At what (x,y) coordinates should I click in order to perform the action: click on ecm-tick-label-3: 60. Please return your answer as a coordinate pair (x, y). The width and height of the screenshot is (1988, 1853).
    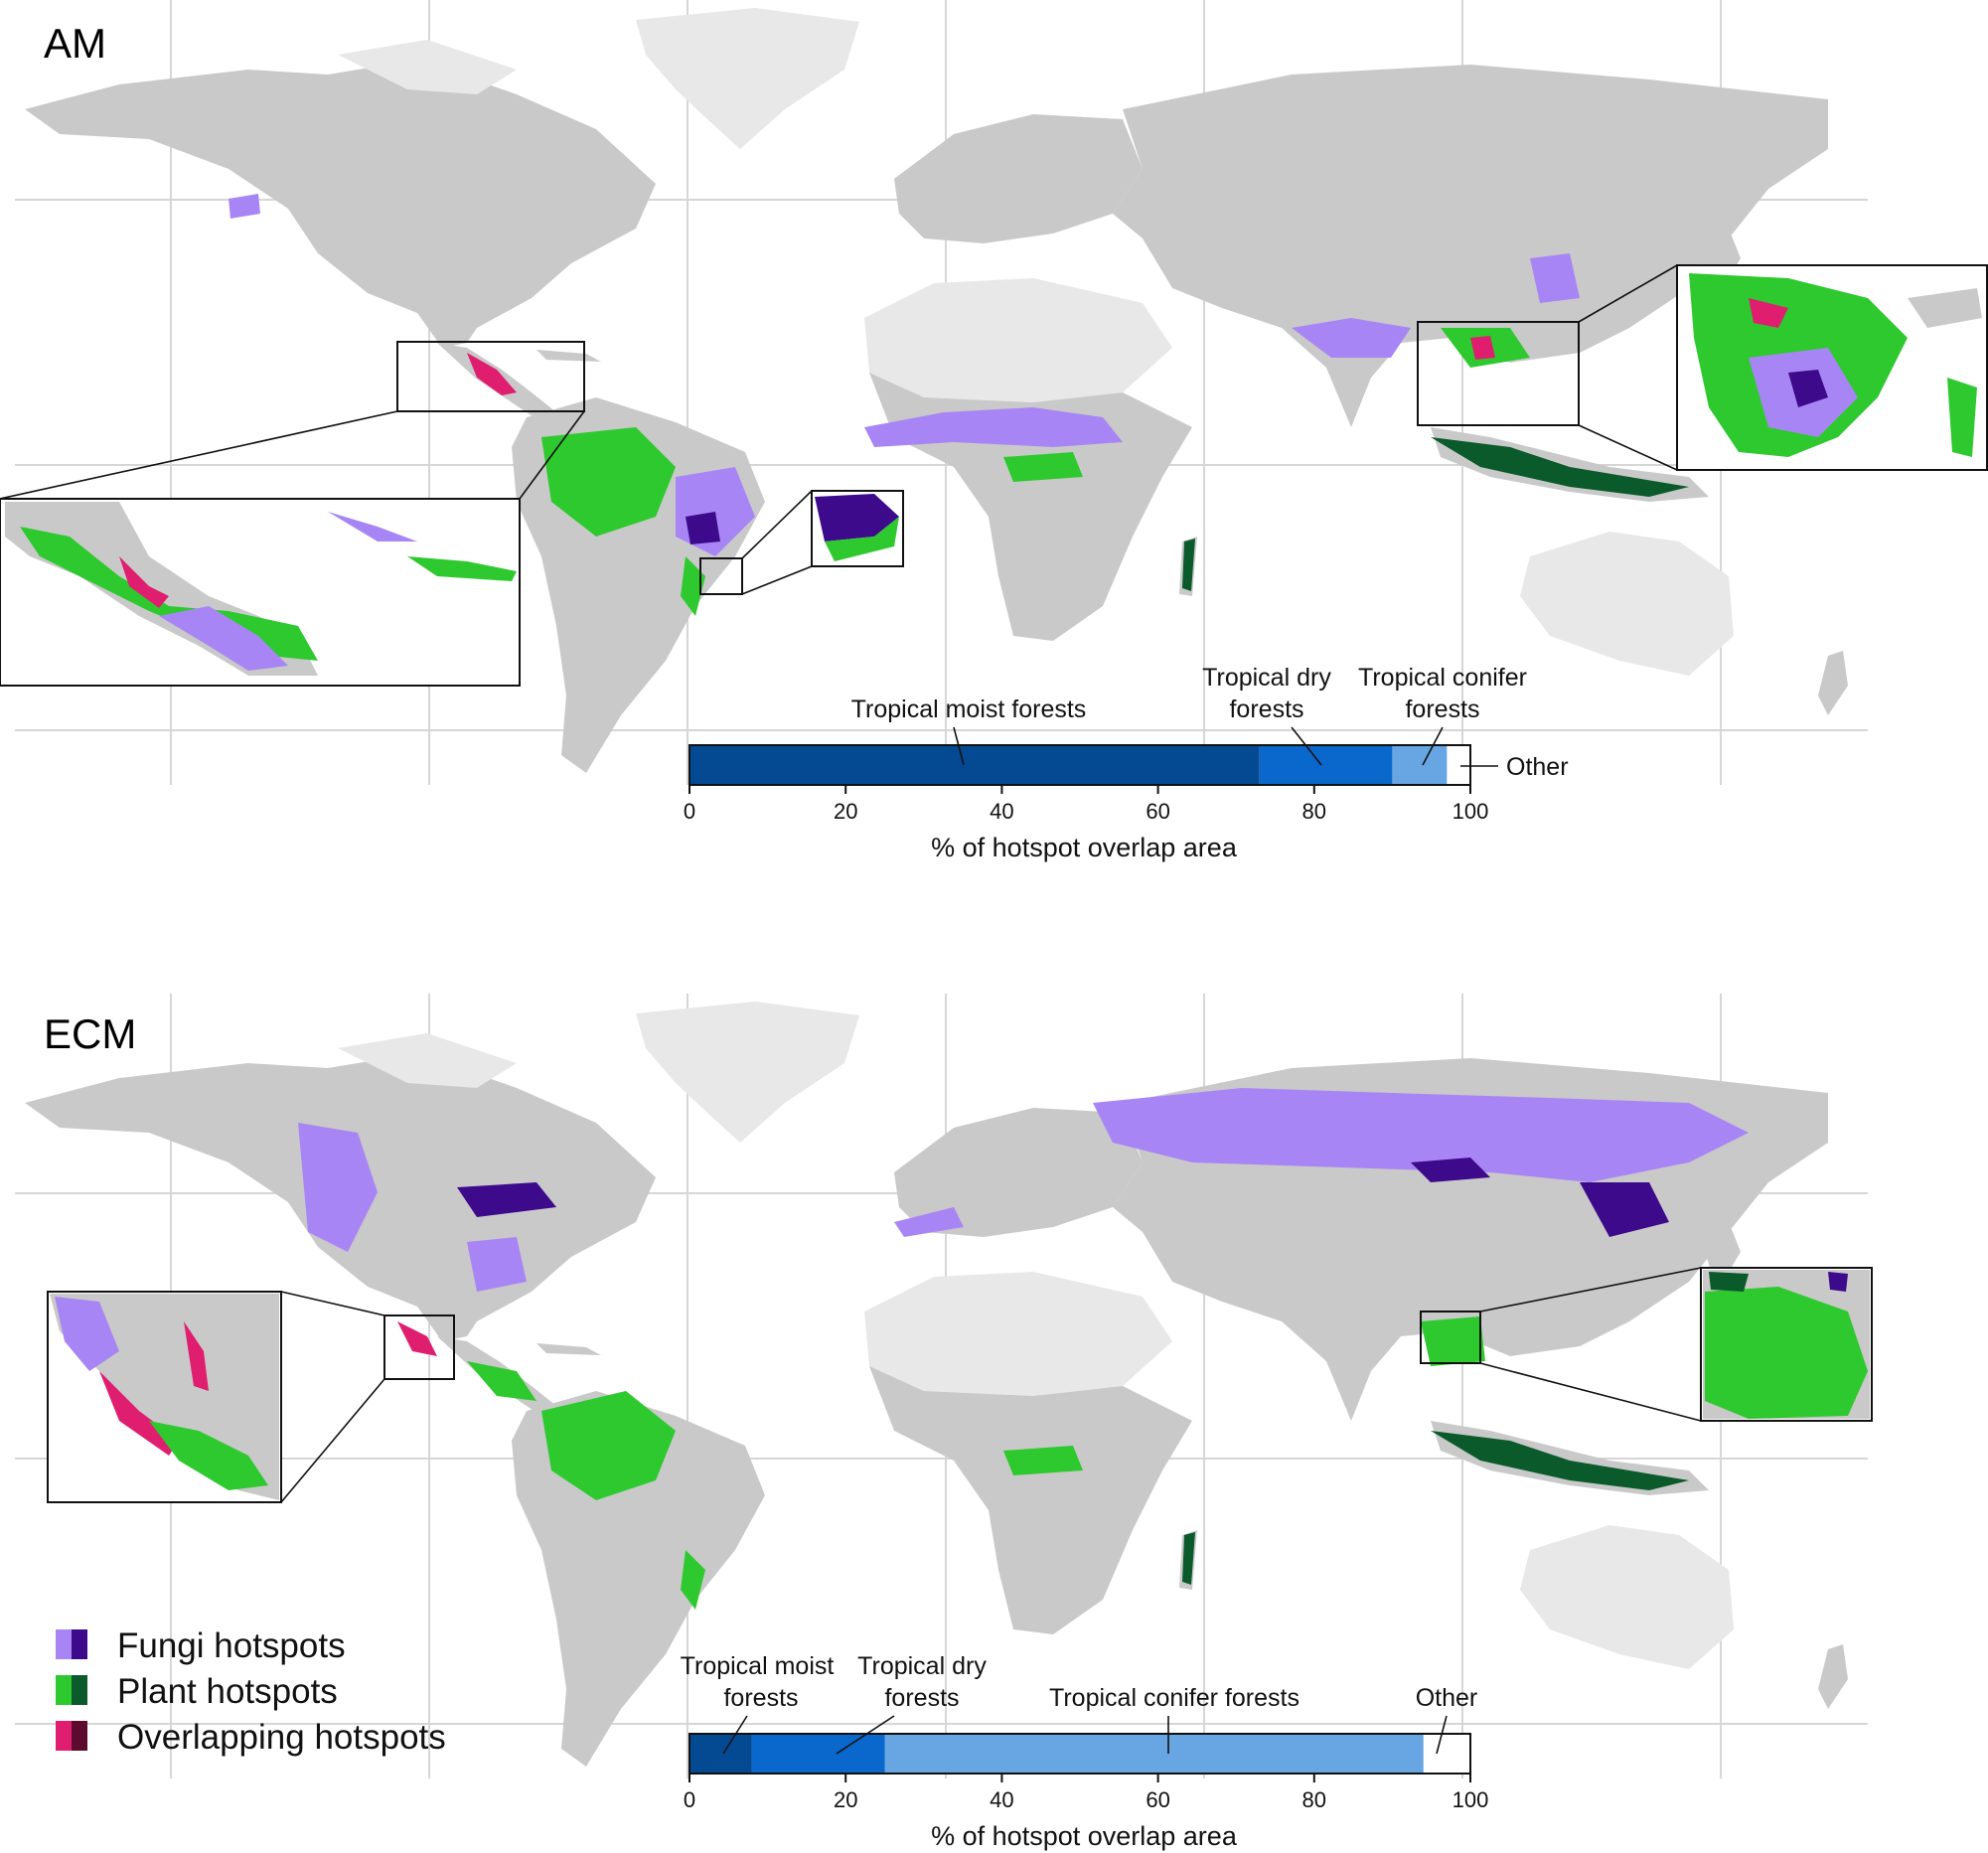
    Looking at the image, I should click on (1157, 1799).